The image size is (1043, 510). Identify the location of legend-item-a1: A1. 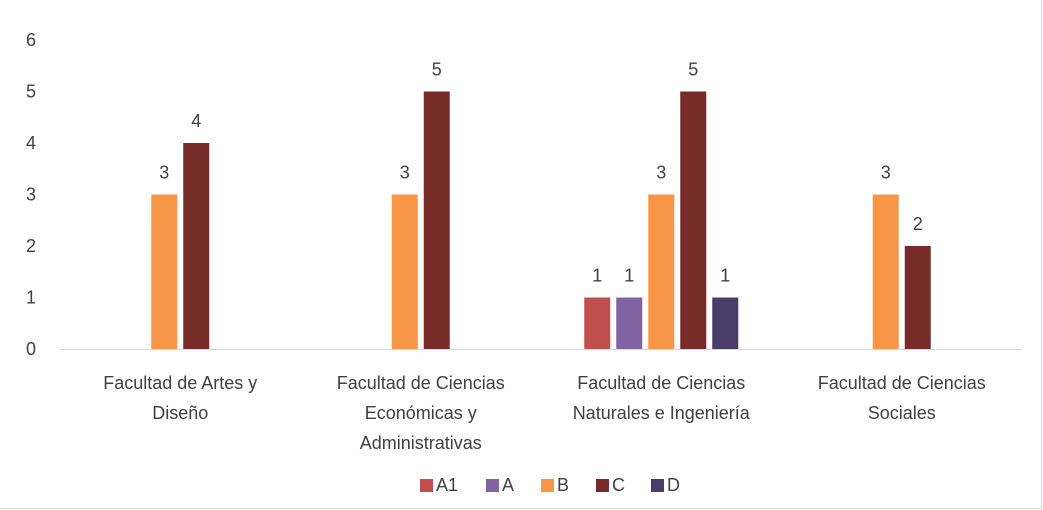
(439, 485).